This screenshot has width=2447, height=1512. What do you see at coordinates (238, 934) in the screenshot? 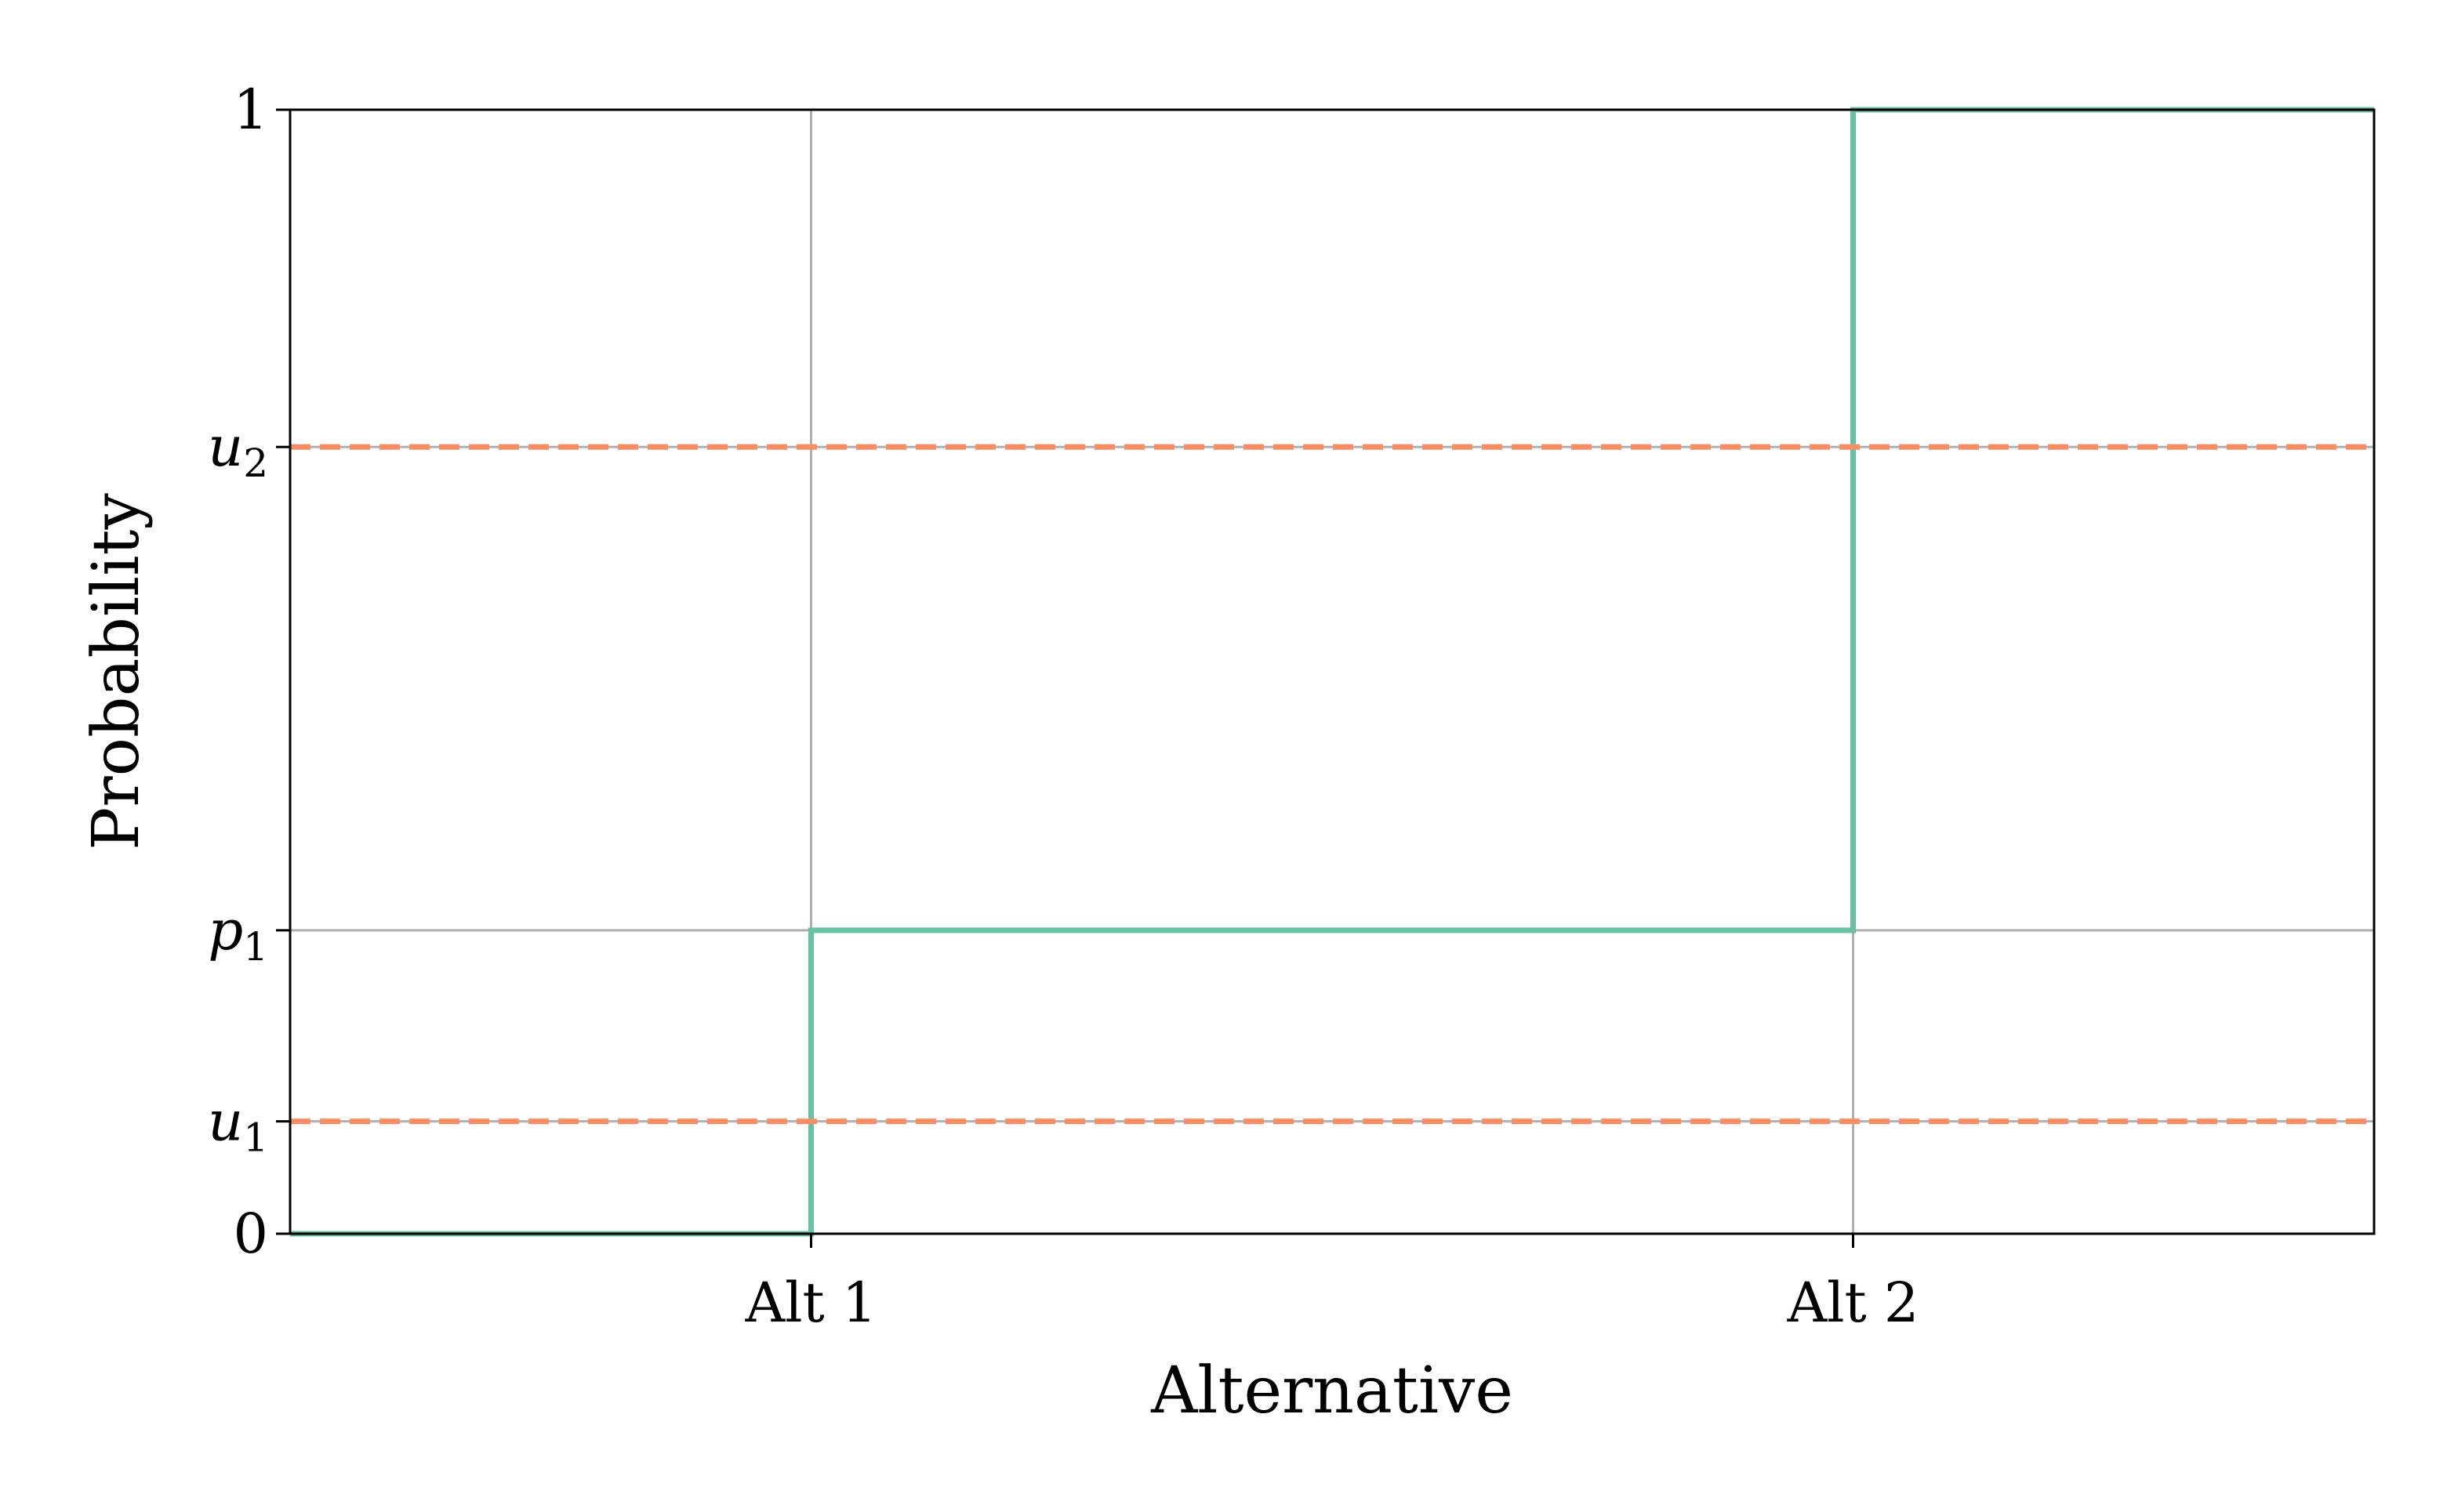
I see `y-tick-label-3: p1` at bounding box center [238, 934].